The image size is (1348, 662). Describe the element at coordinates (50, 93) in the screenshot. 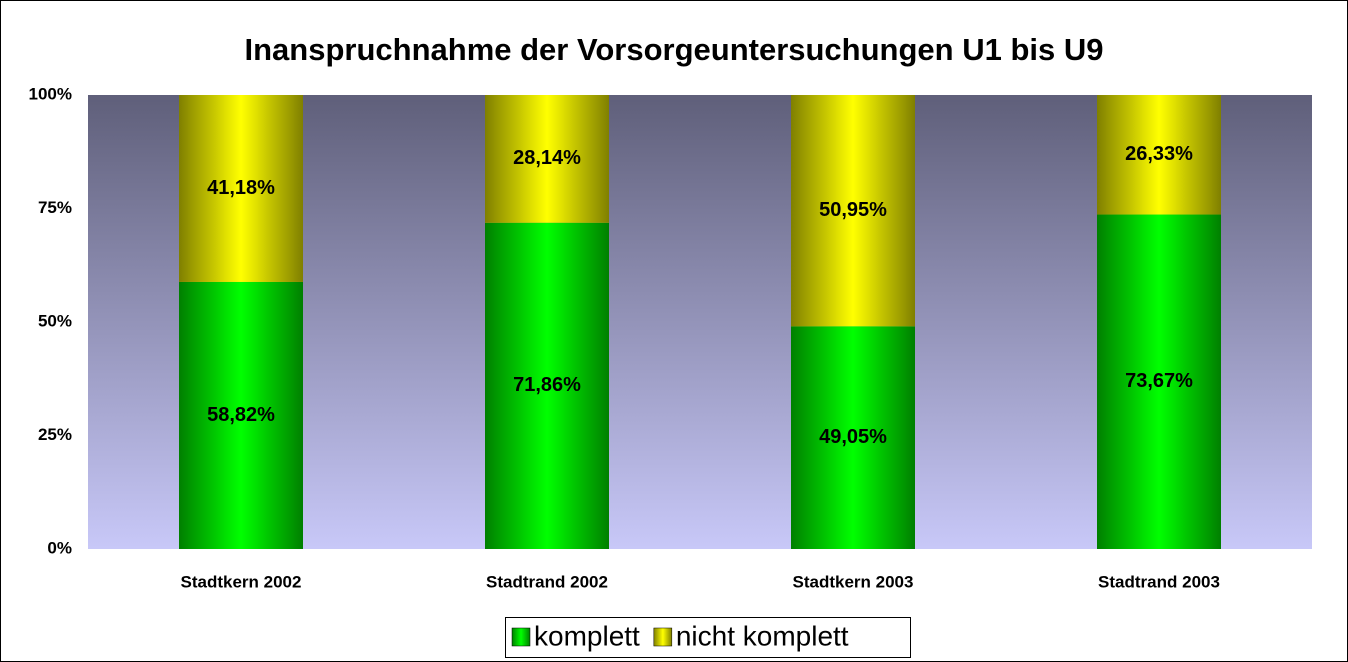

I see `y-tick-label: 100%` at that location.